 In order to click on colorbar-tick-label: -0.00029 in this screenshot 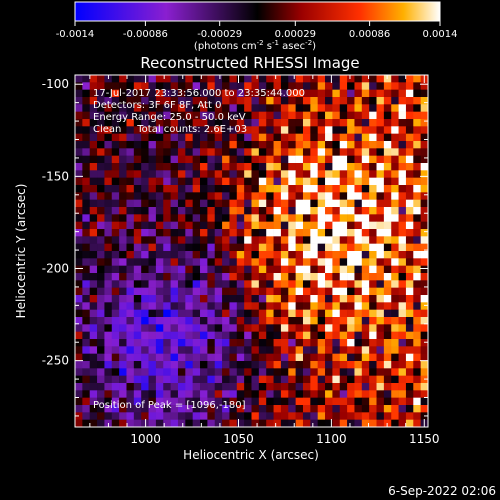, I will do `click(219, 34)`.